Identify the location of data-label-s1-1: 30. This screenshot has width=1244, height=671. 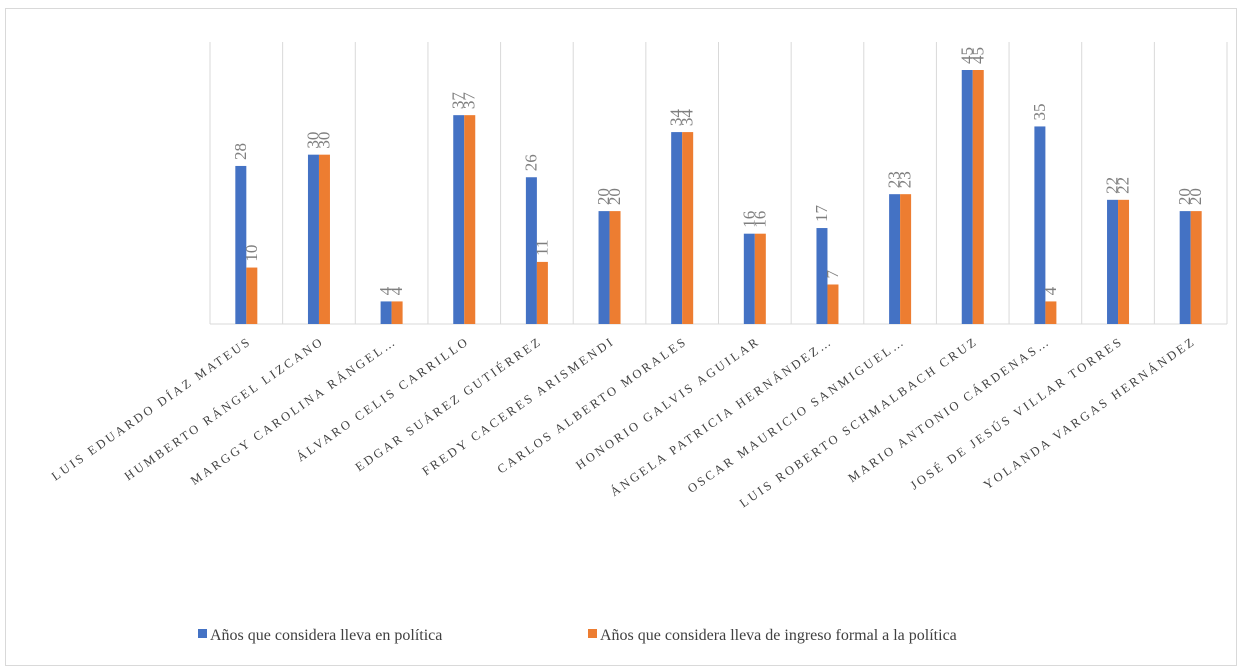
(323, 140).